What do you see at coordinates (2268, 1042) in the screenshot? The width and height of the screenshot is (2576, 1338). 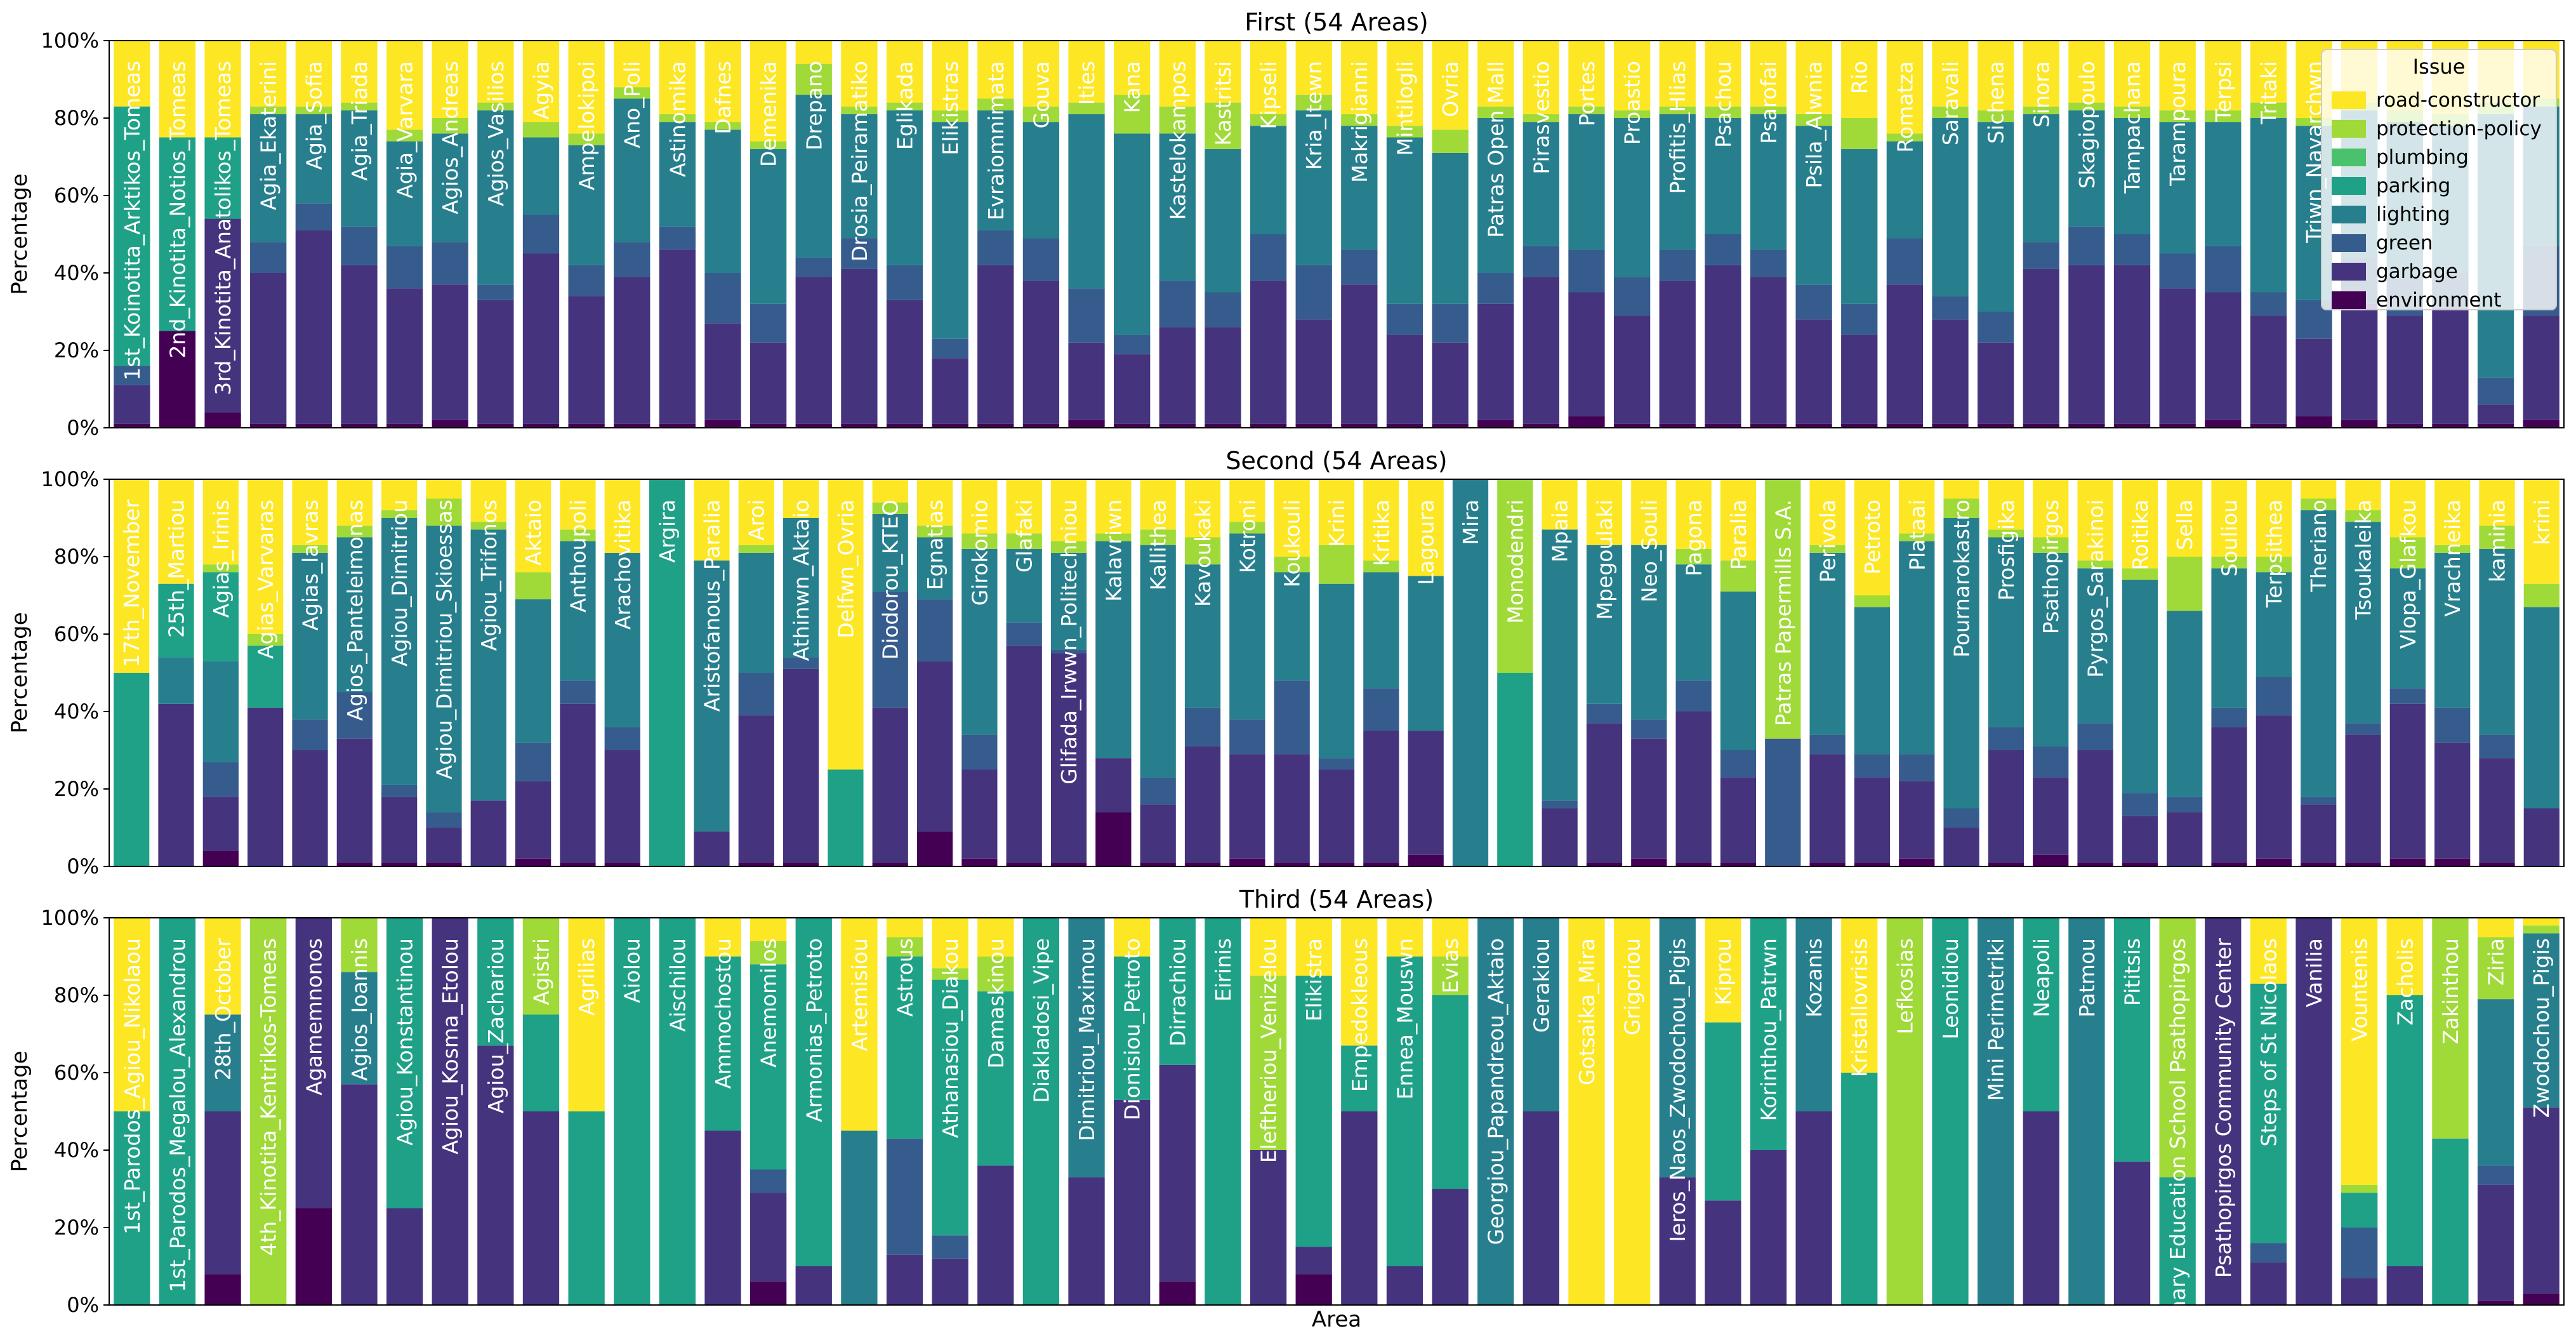 I see `bar-area-label: Steps of St Nicolaos` at bounding box center [2268, 1042].